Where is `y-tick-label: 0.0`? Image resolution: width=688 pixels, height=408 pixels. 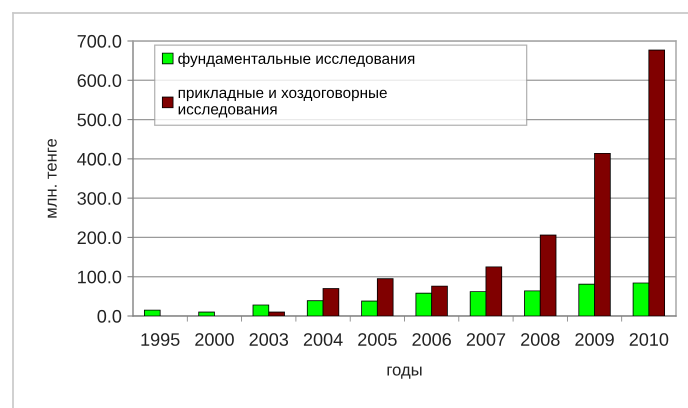
y-tick-label: 0.0 is located at coordinates (109, 316).